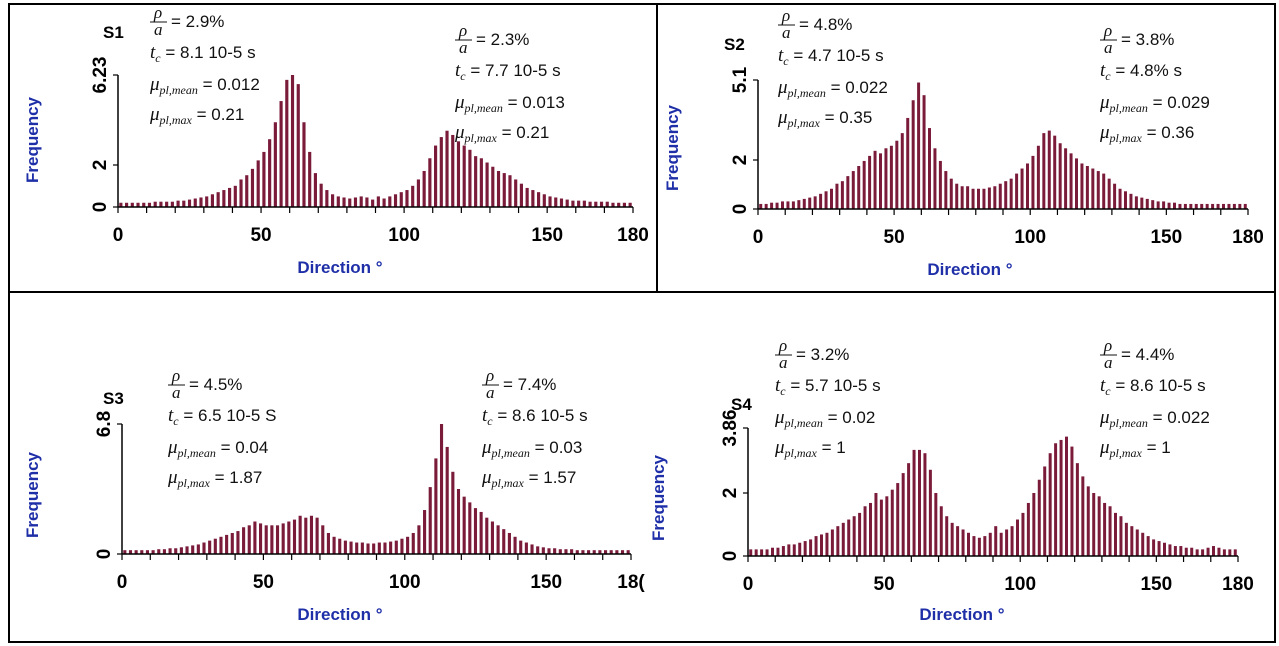 This screenshot has width=1279, height=646. I want to click on rho-ratio-value: = 3.2%, so click(822, 354).